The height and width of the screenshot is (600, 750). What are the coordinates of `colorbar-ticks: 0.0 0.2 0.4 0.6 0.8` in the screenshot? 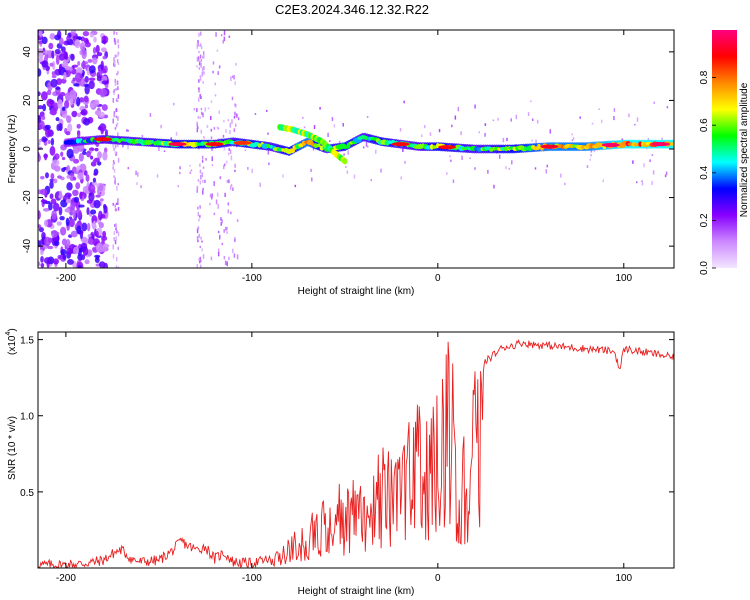 It's located at (707, 172).